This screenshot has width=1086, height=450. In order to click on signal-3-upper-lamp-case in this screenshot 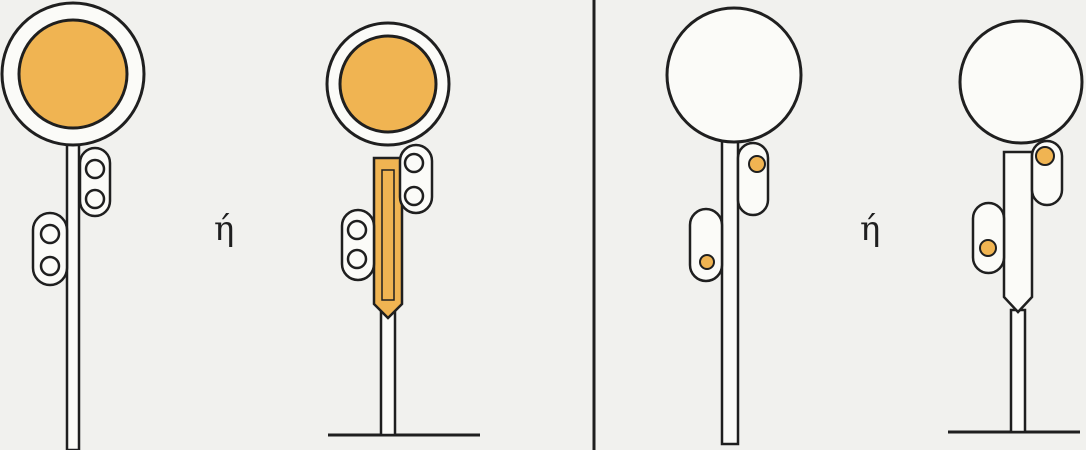, I will do `click(753, 179)`.